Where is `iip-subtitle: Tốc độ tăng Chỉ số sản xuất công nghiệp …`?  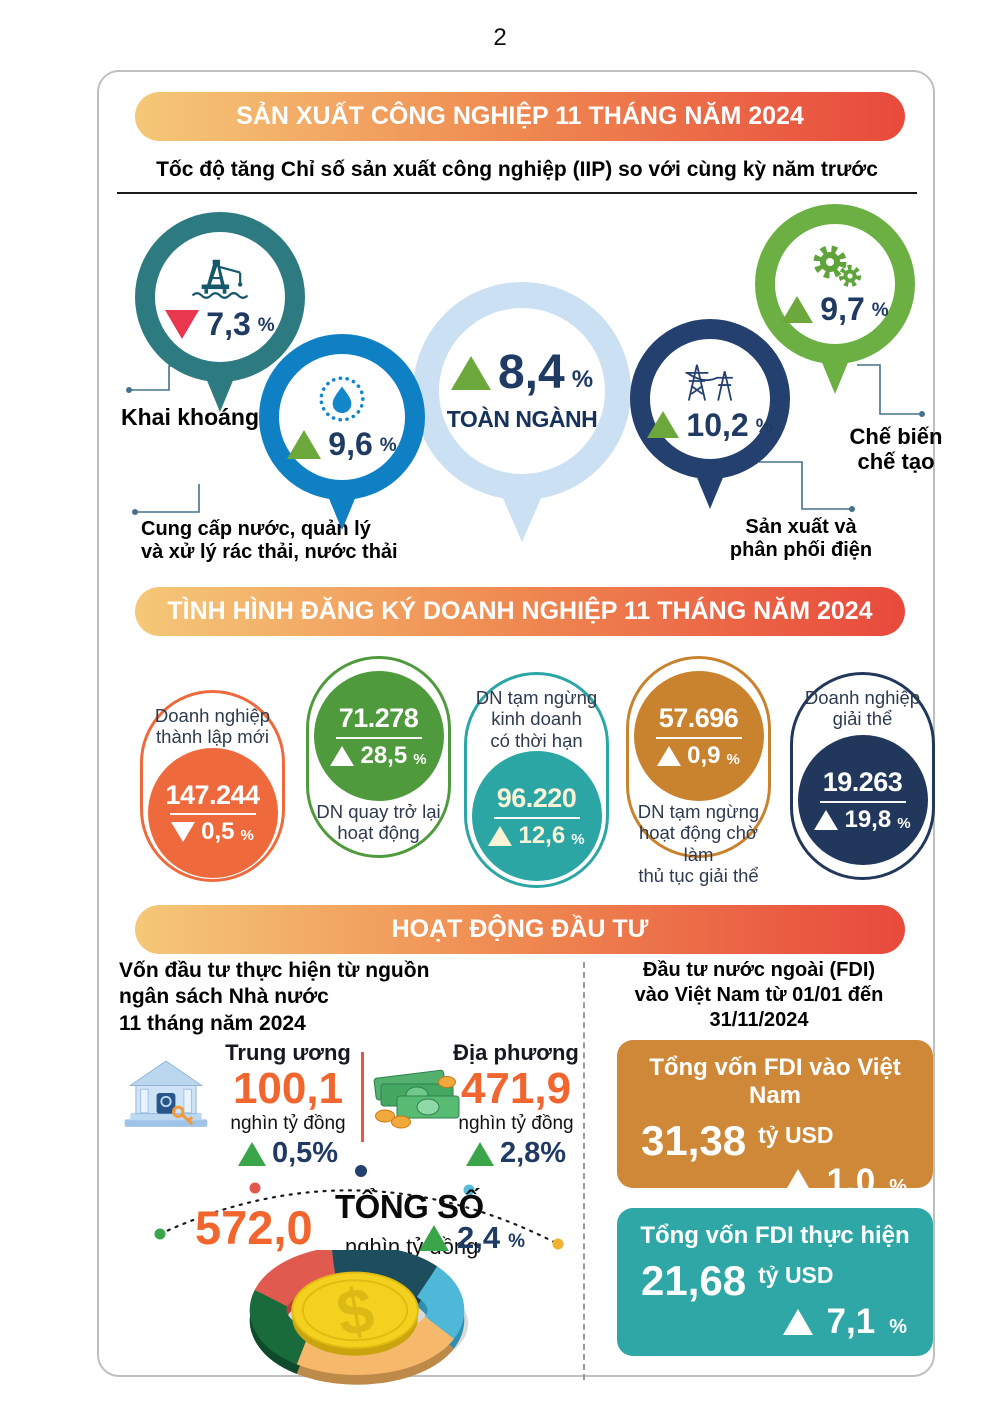
iip-subtitle: Tốc độ tăng Chỉ số sản xuất công nghiệp … is located at coordinates (517, 176).